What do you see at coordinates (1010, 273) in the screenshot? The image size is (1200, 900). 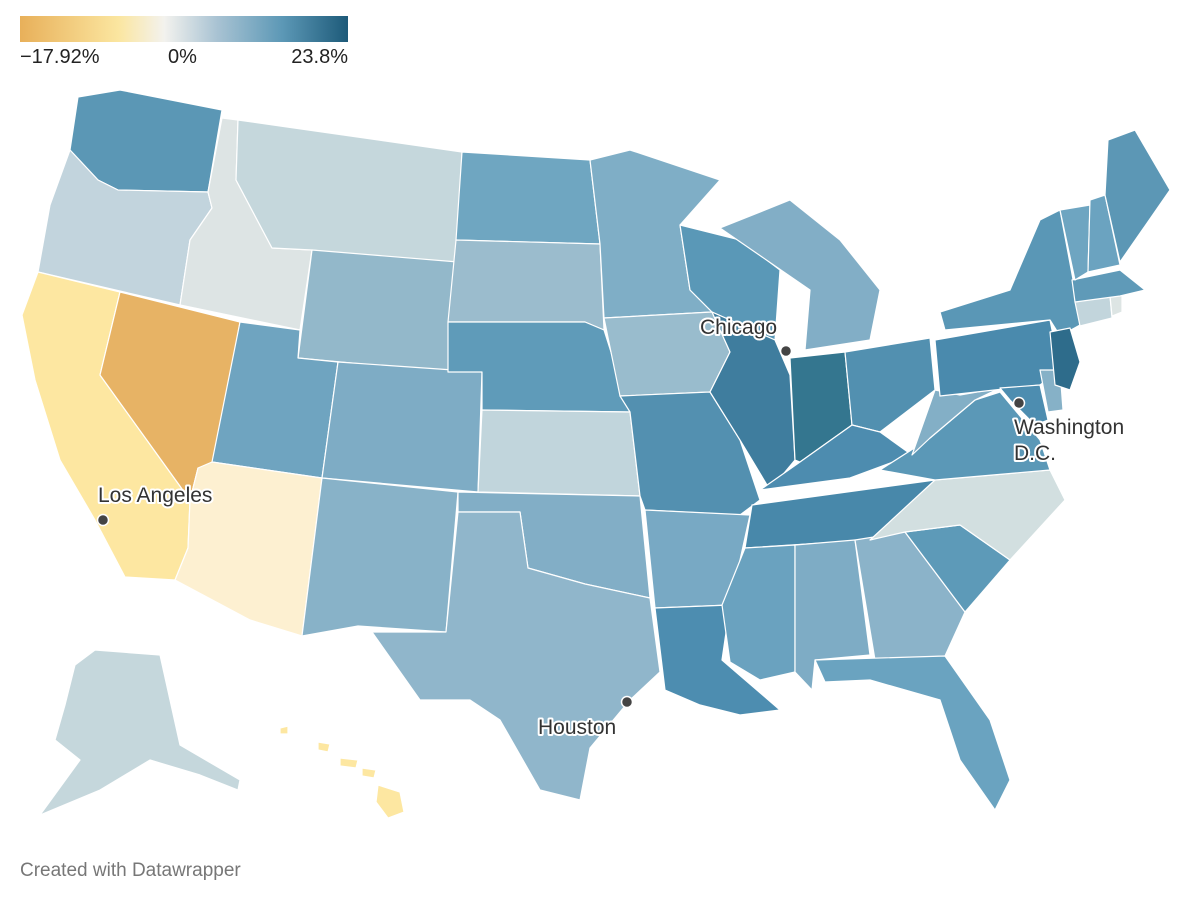 I see `state-new-york` at bounding box center [1010, 273].